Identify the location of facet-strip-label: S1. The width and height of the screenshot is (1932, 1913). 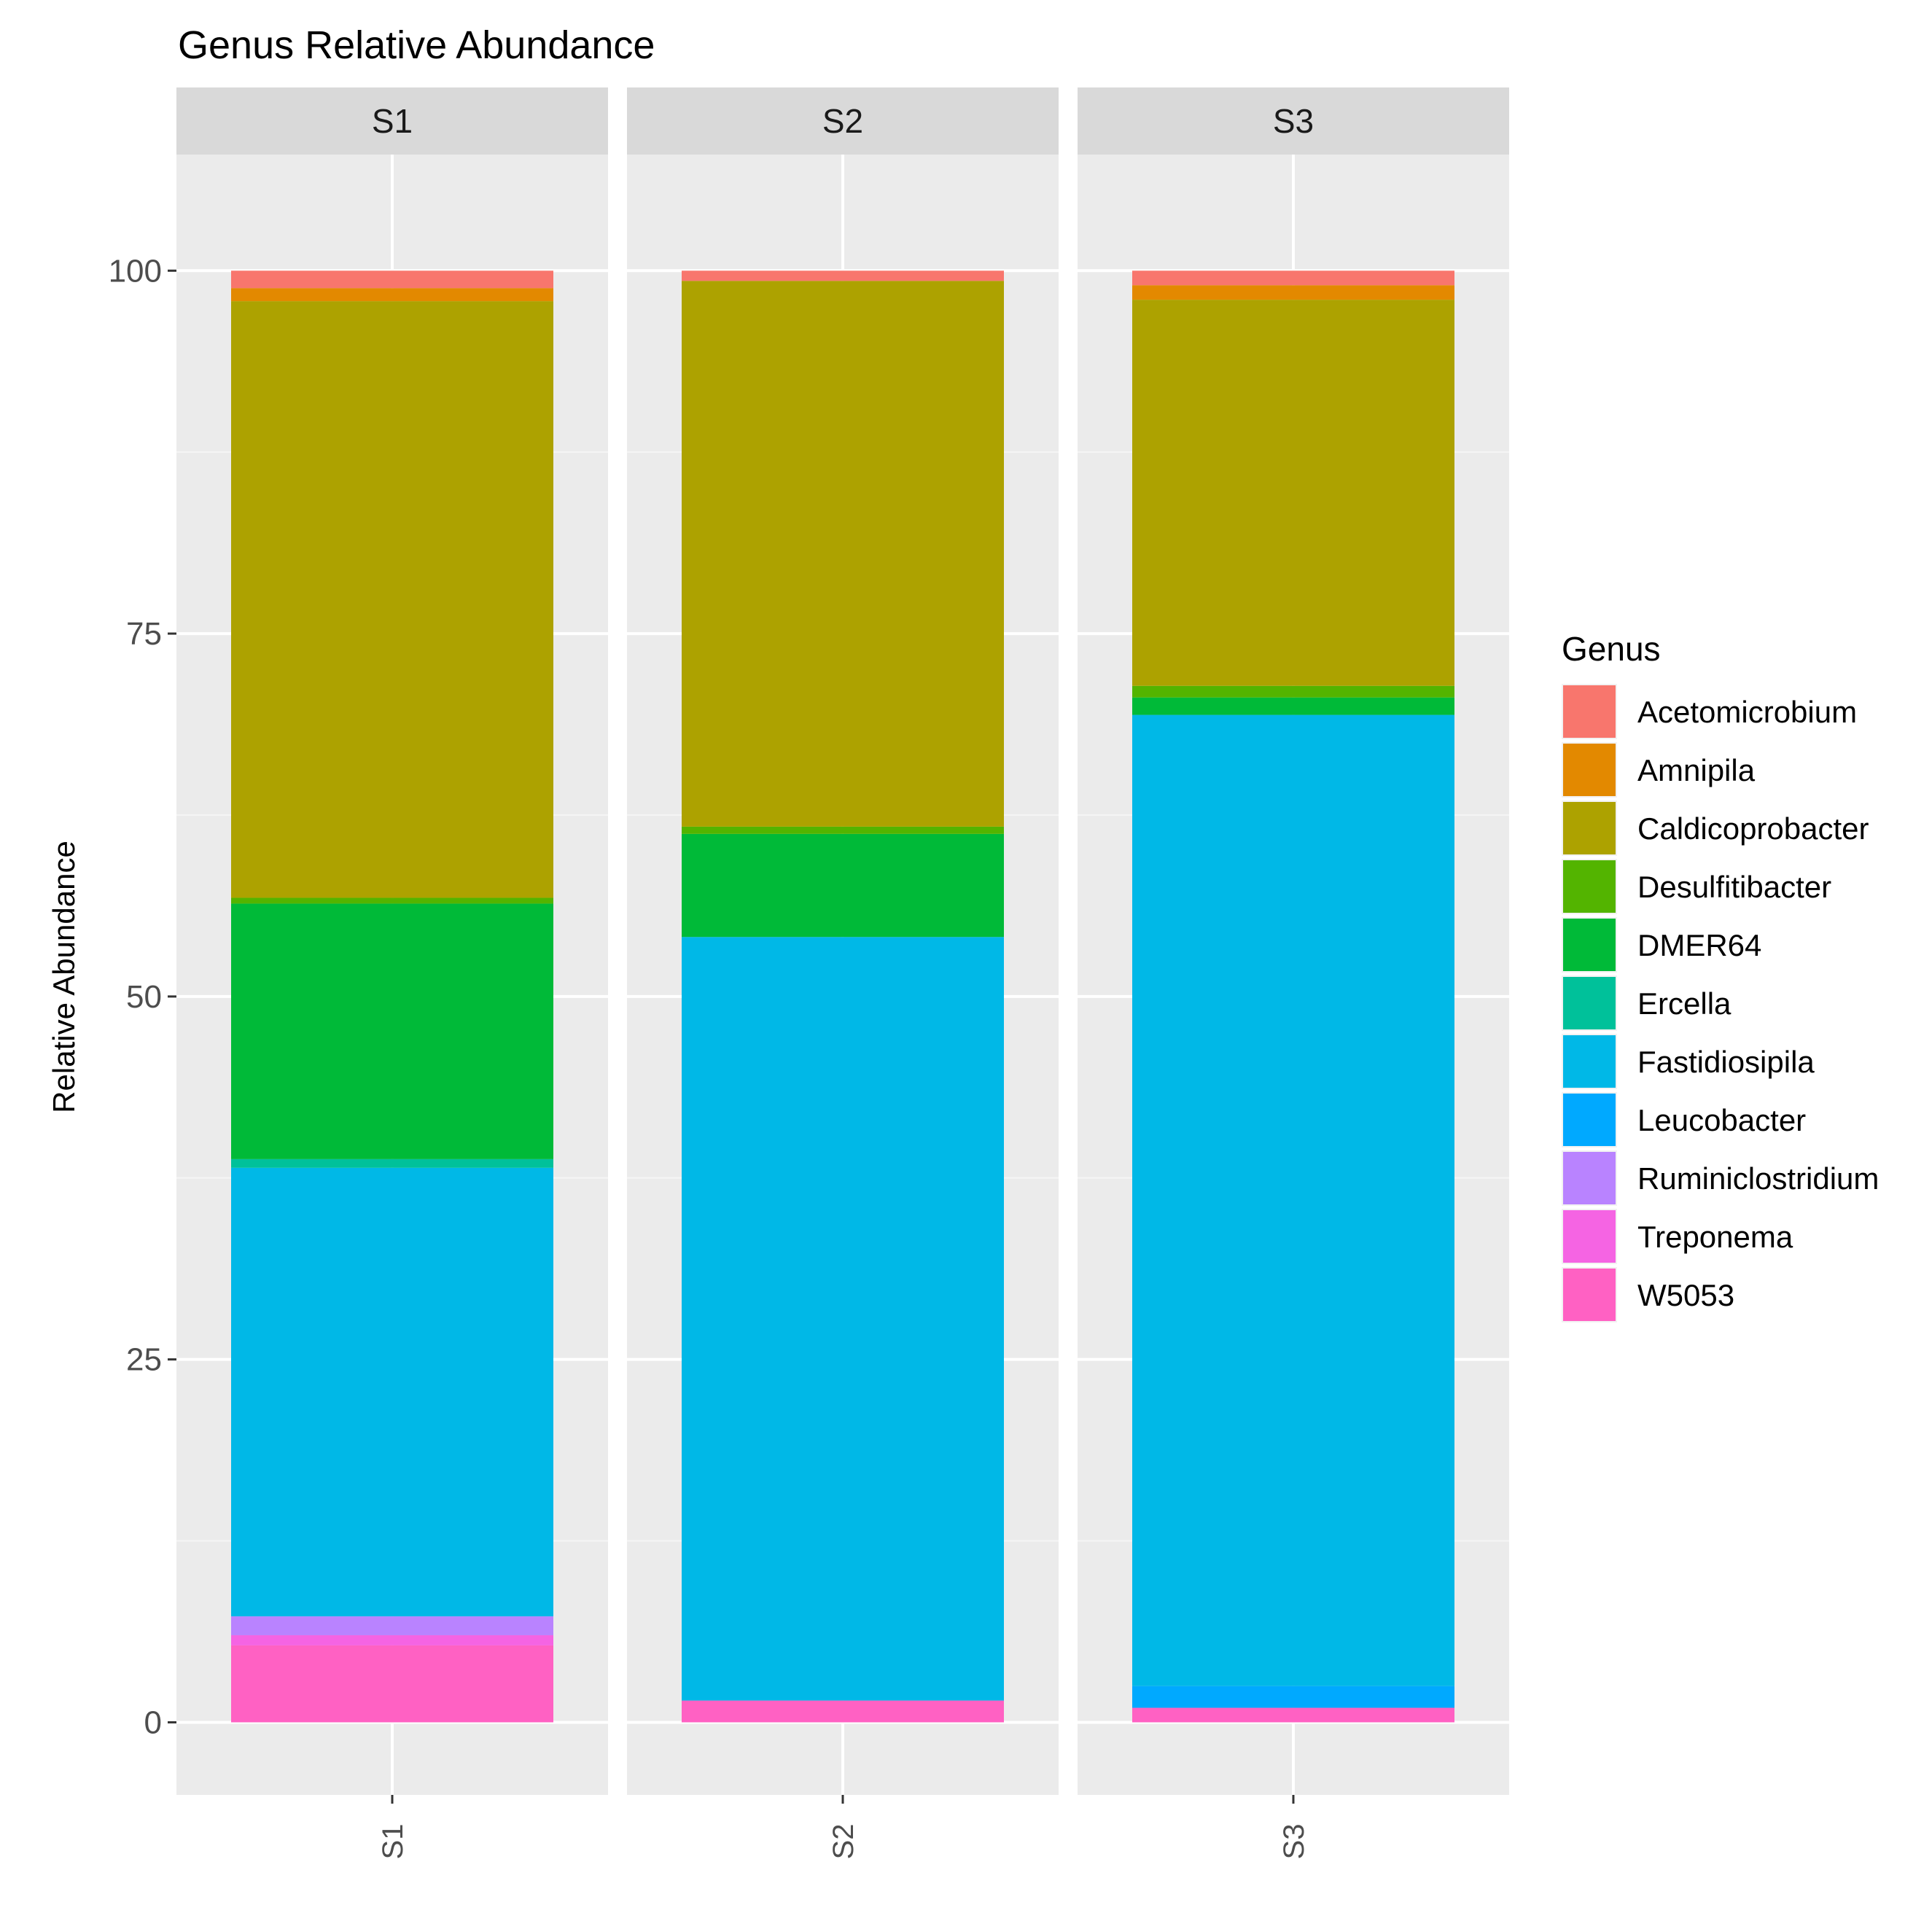
(392, 121).